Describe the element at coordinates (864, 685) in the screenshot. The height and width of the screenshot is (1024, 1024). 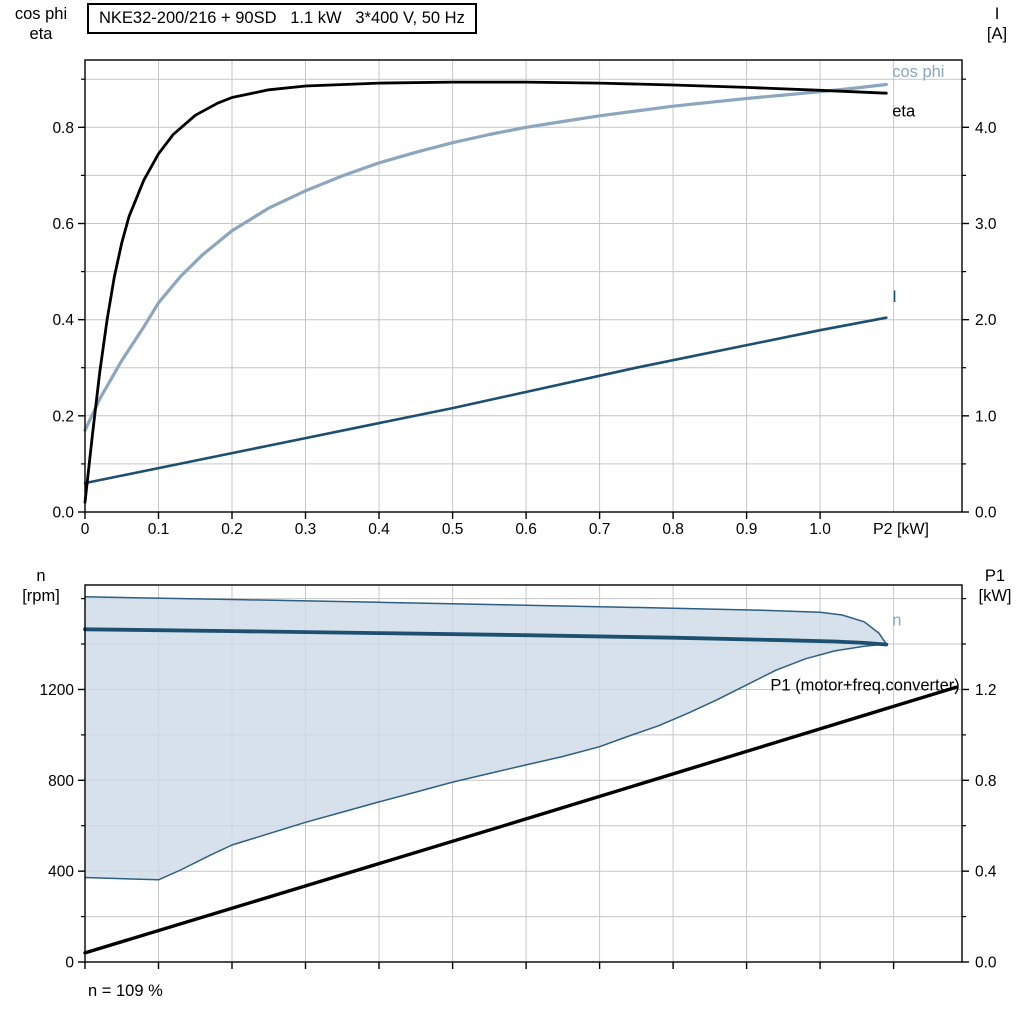
I see `curve-label-p1-motor-freq-converter-: P1 (motor+freq.converter)` at that location.